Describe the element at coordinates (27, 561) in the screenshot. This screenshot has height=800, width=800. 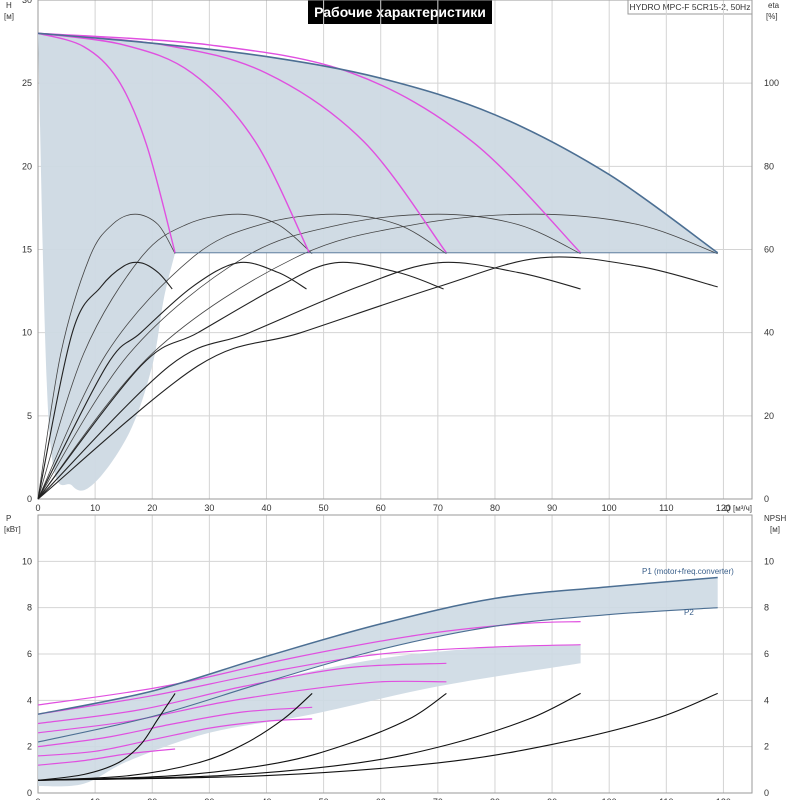
I see `bottom-y-left-tick: 10` at that location.